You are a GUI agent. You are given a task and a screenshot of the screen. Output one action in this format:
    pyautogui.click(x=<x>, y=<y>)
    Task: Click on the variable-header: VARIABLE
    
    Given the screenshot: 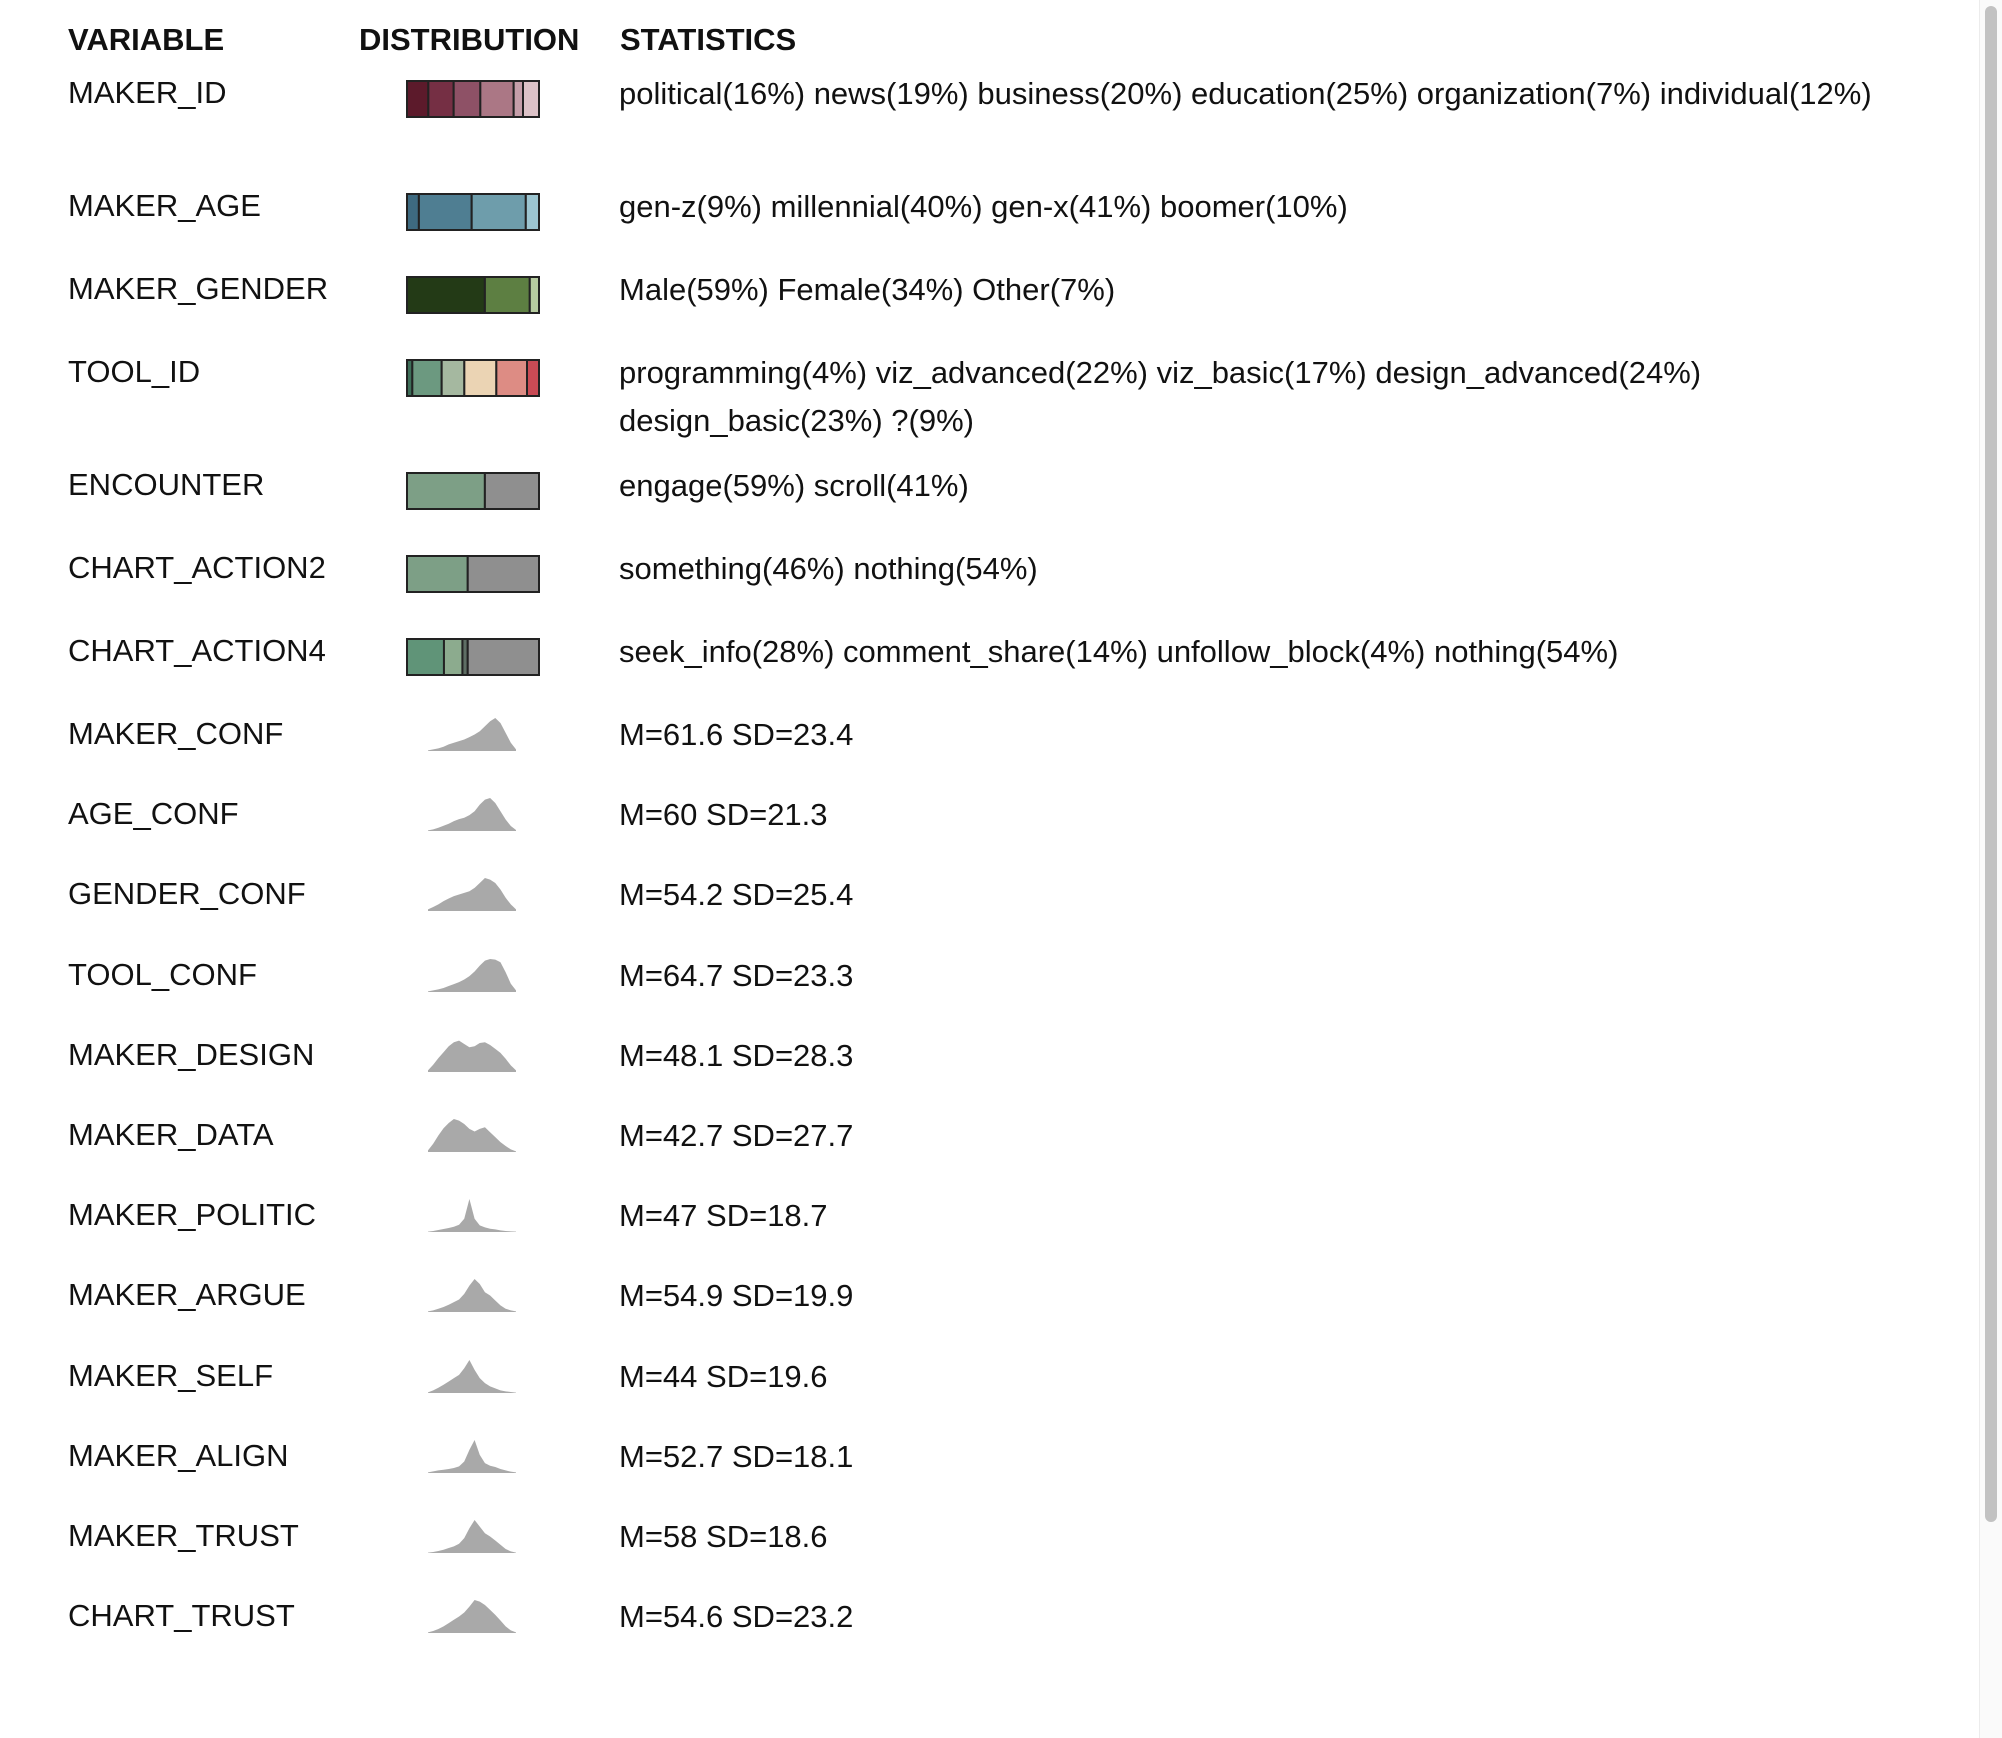 What is the action you would take?
    pyautogui.click(x=146, y=39)
    